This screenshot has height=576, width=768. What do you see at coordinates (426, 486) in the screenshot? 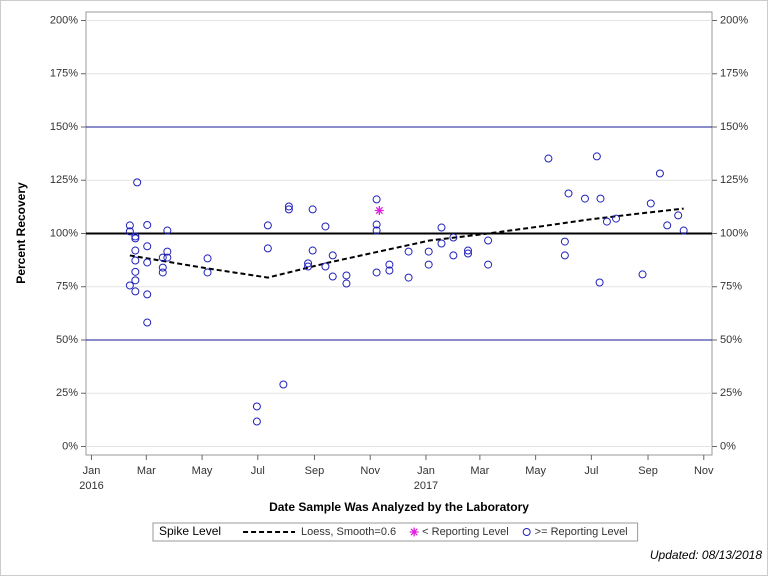
I see `x-tick-year: 2017` at bounding box center [426, 486].